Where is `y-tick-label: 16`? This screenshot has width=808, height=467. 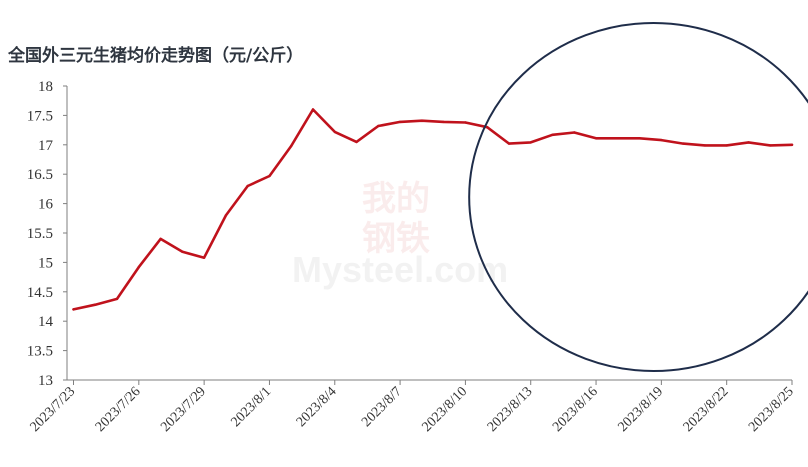 y-tick-label: 16 is located at coordinates (46, 205).